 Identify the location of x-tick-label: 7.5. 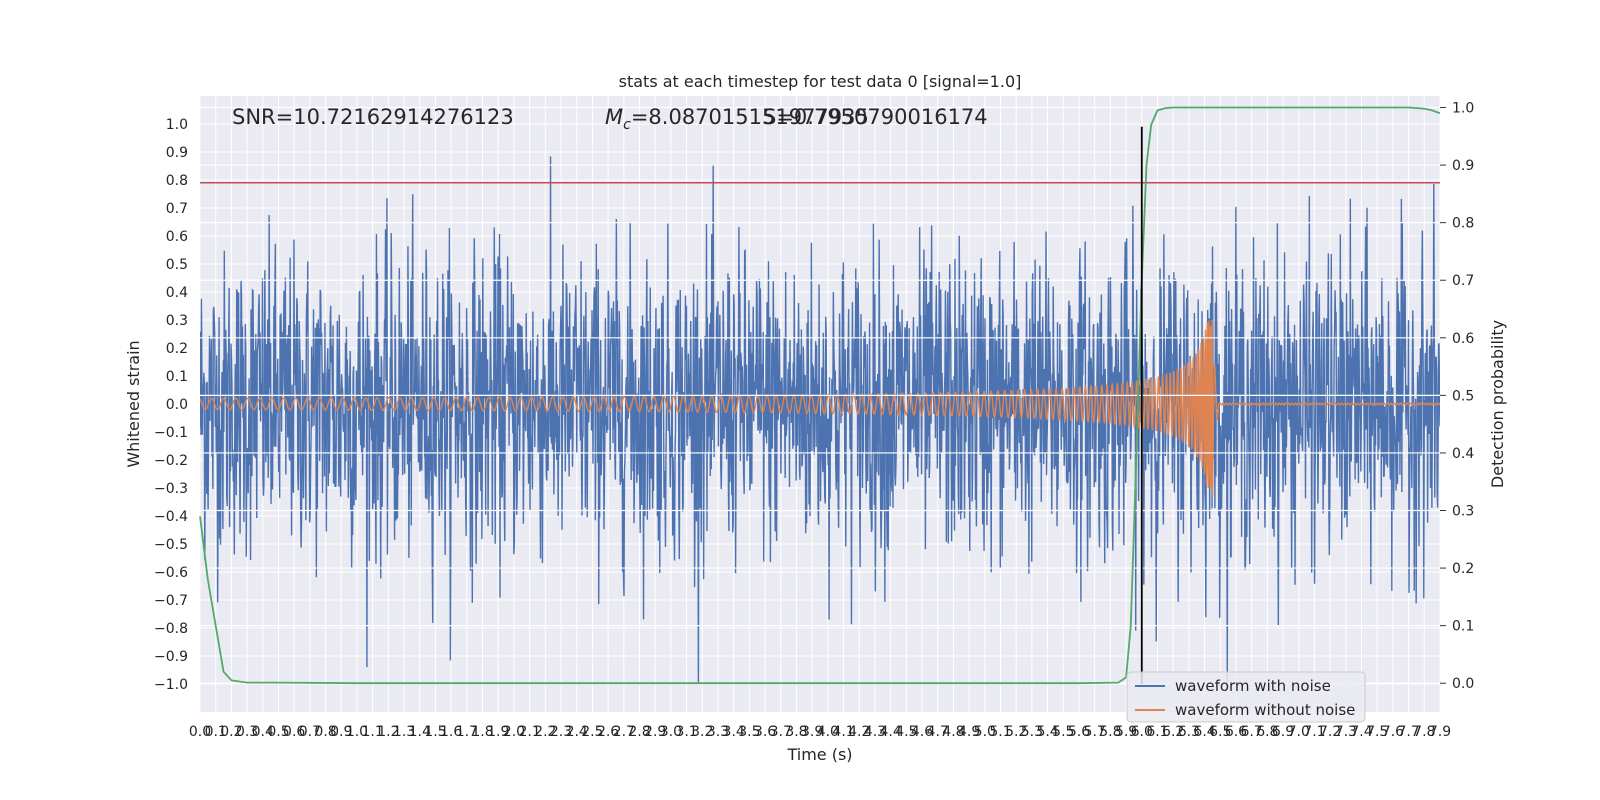
(1377, 732).